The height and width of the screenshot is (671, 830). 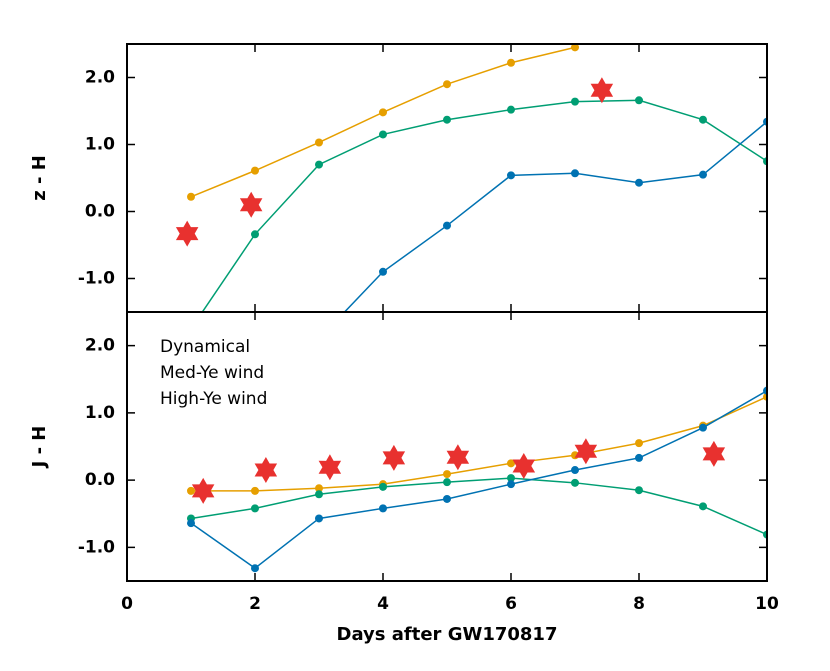 What do you see at coordinates (255, 604) in the screenshot?
I see `x-tick-label: 2` at bounding box center [255, 604].